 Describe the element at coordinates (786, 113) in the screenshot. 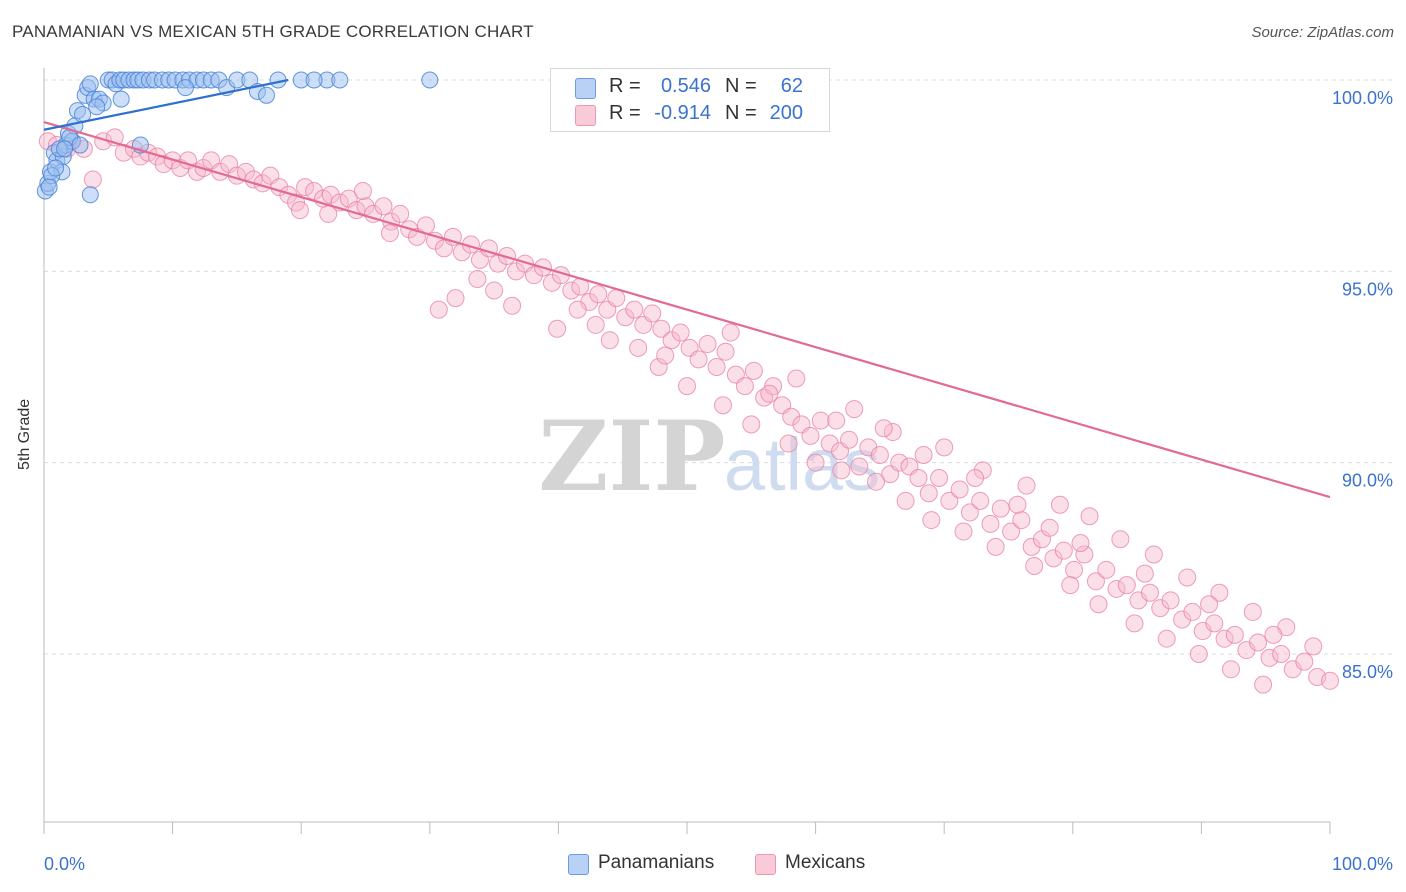

I see `n-value: 200` at that location.